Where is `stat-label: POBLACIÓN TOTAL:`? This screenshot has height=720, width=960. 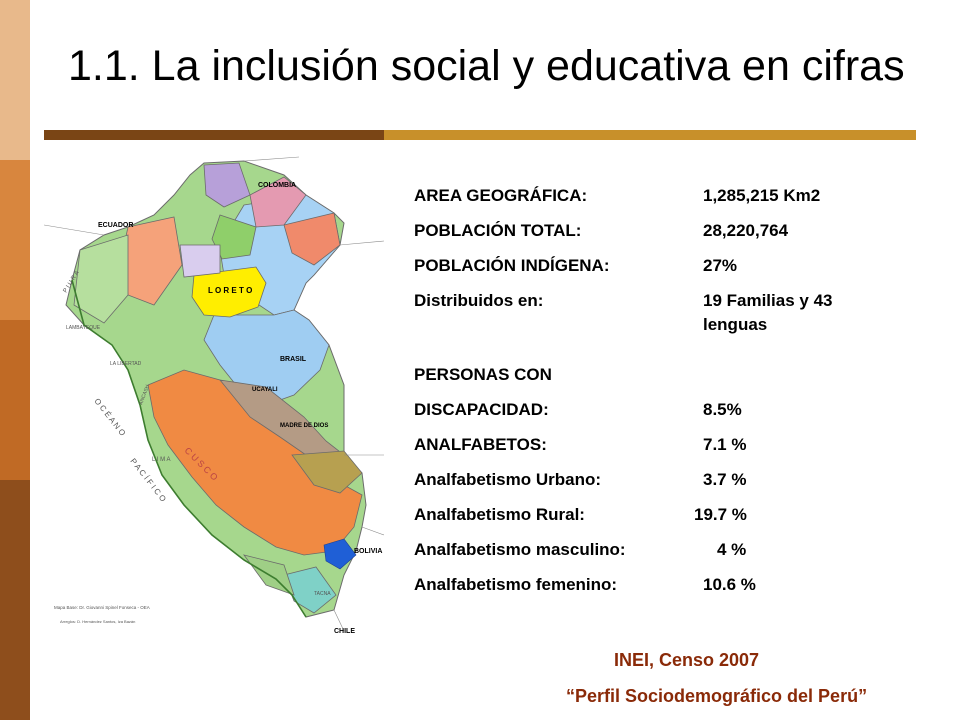
stat-label: POBLACIÓN TOTAL: is located at coordinates (498, 230).